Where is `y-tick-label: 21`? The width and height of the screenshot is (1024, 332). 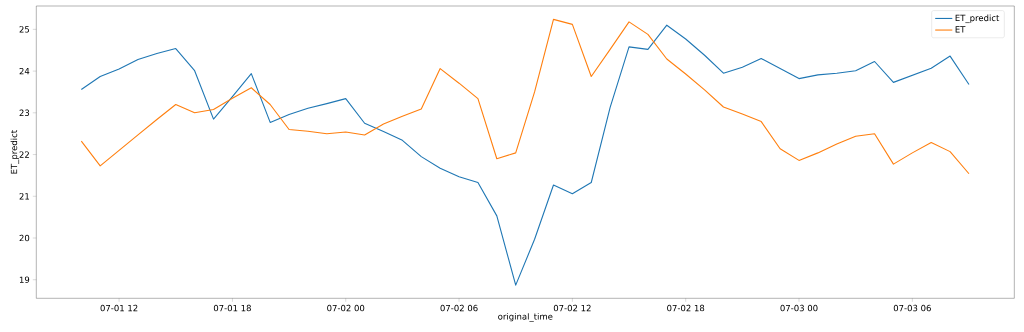
y-tick-label: 21 is located at coordinates (24, 196).